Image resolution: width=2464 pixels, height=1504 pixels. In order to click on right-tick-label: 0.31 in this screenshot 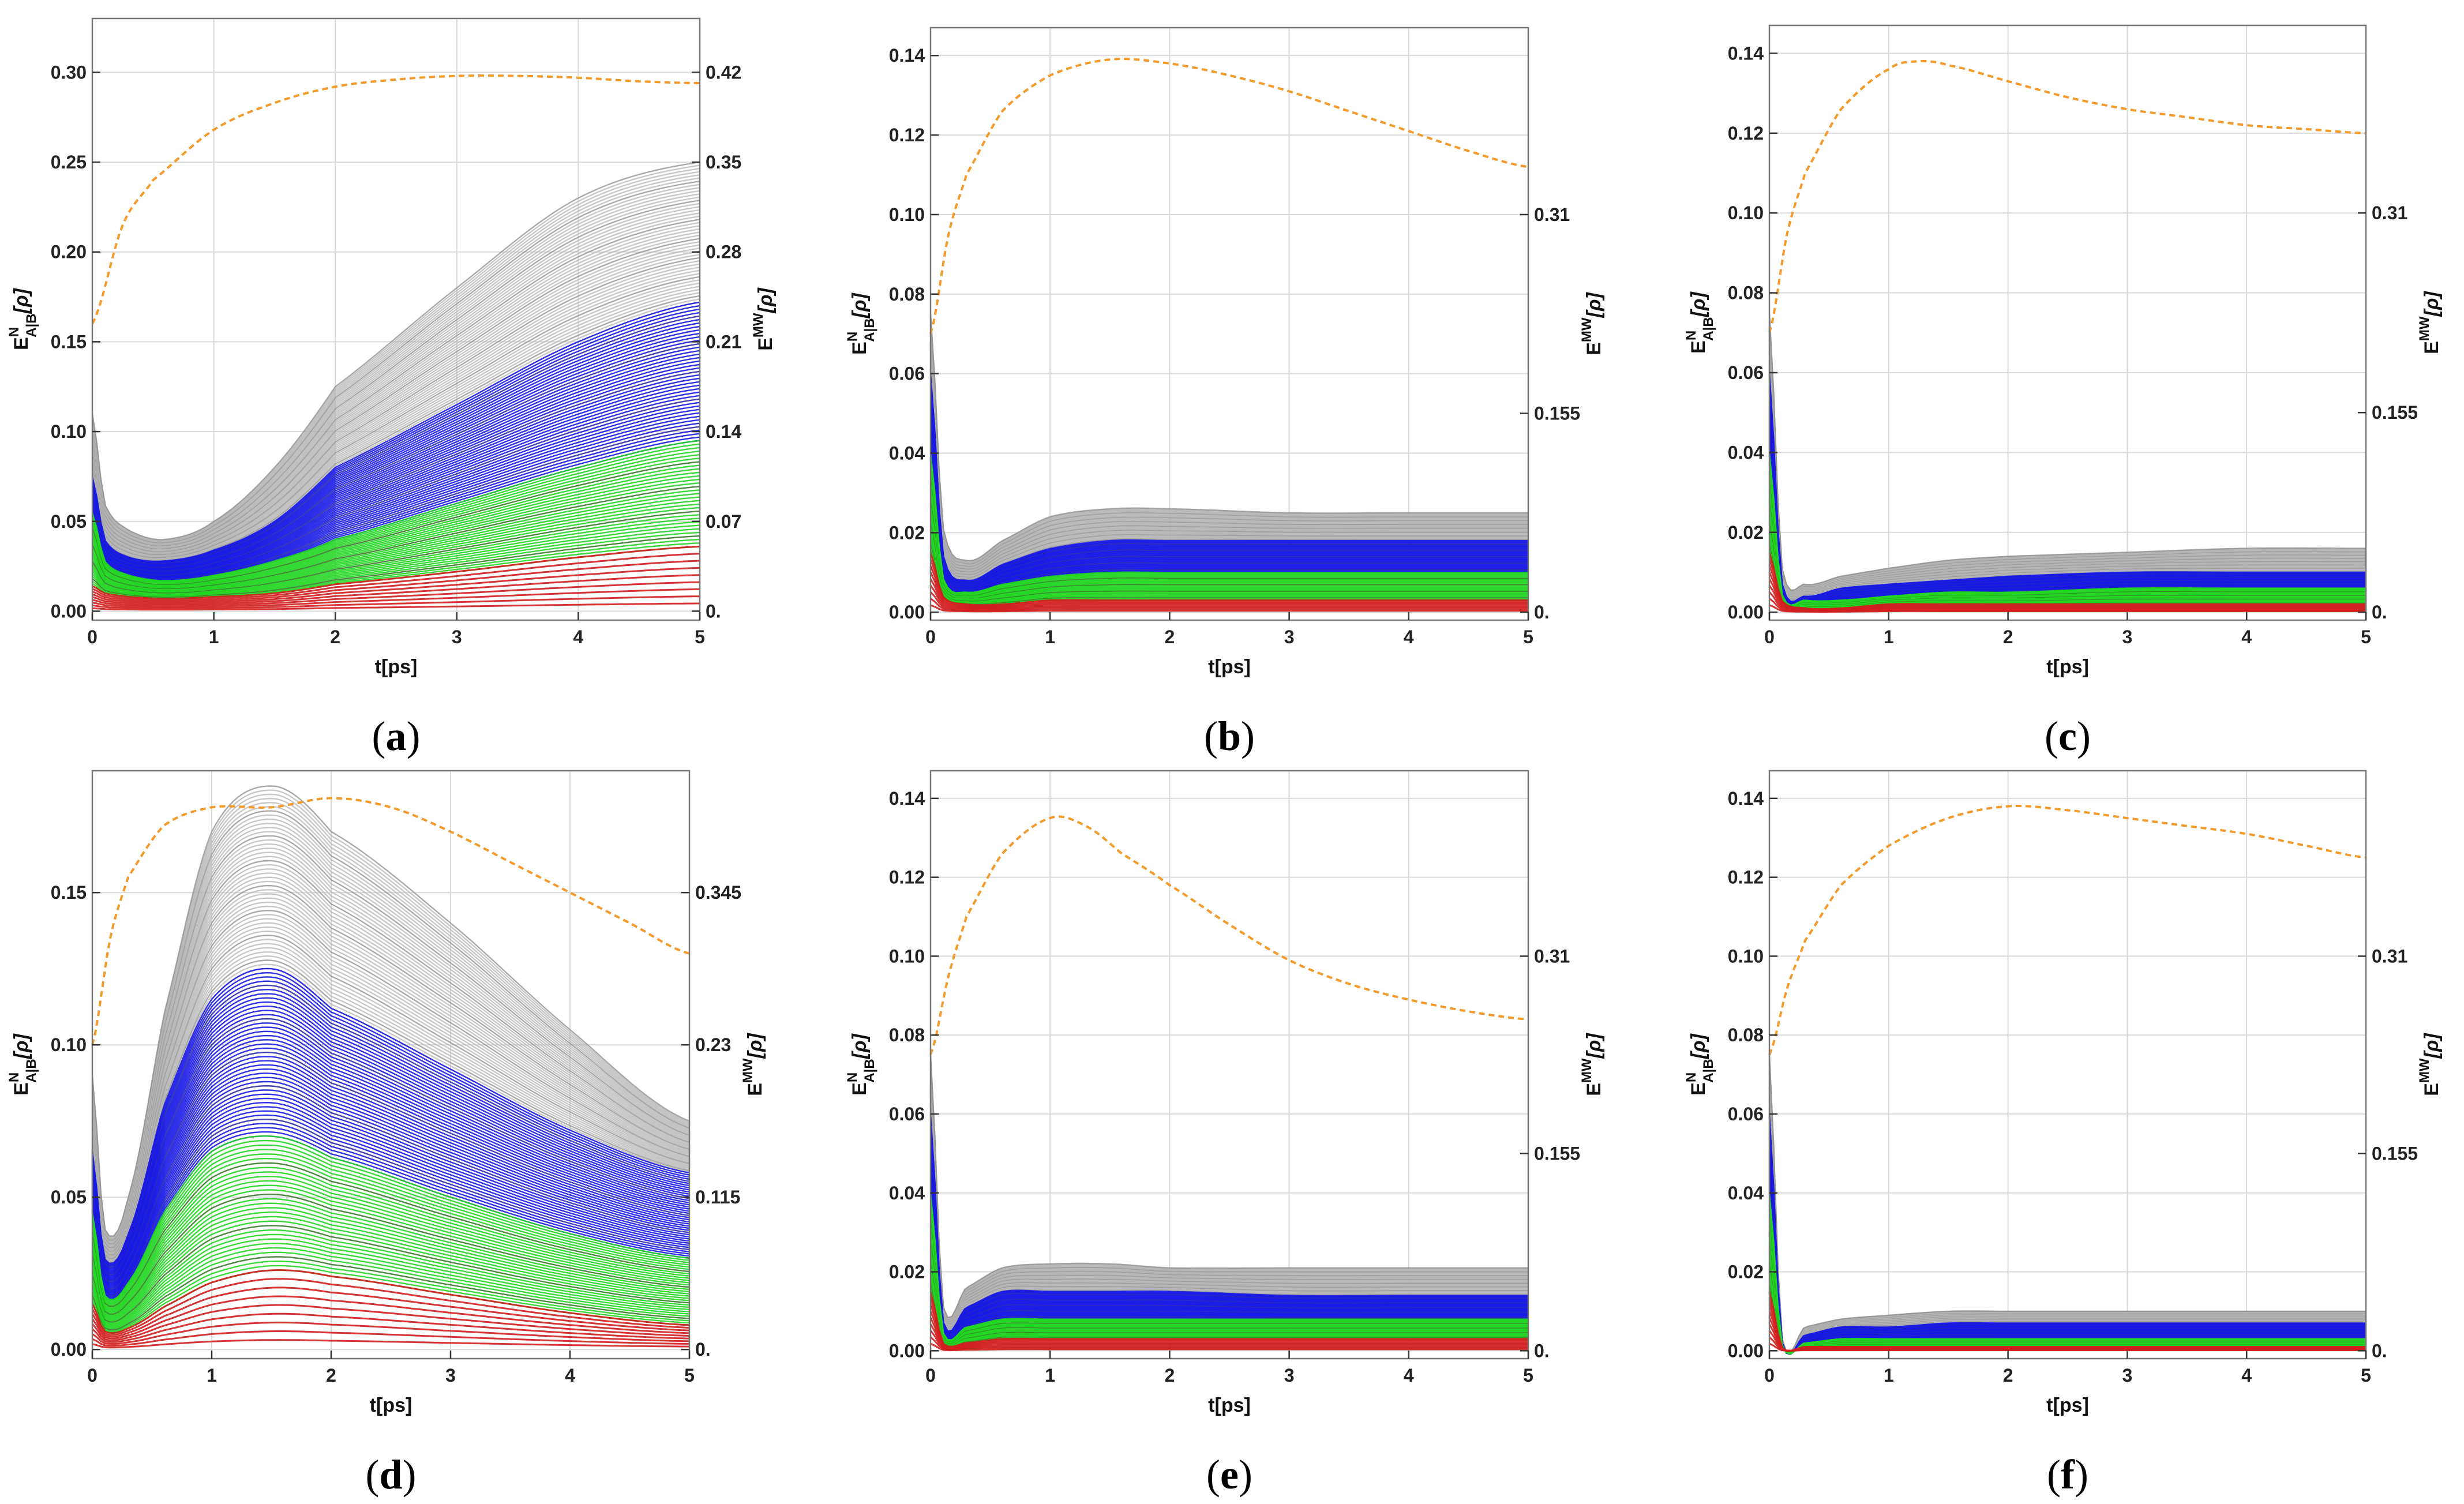, I will do `click(1552, 956)`.